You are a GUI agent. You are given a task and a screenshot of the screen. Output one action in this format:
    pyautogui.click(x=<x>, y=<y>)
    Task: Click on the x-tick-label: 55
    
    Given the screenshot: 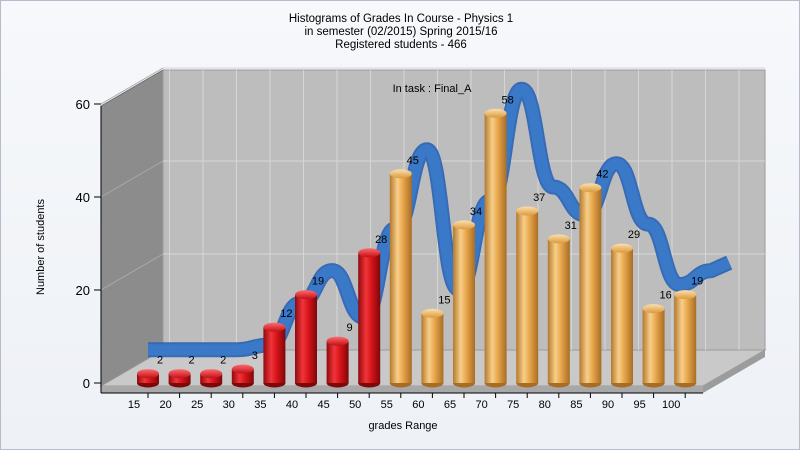 What is the action you would take?
    pyautogui.click(x=387, y=405)
    